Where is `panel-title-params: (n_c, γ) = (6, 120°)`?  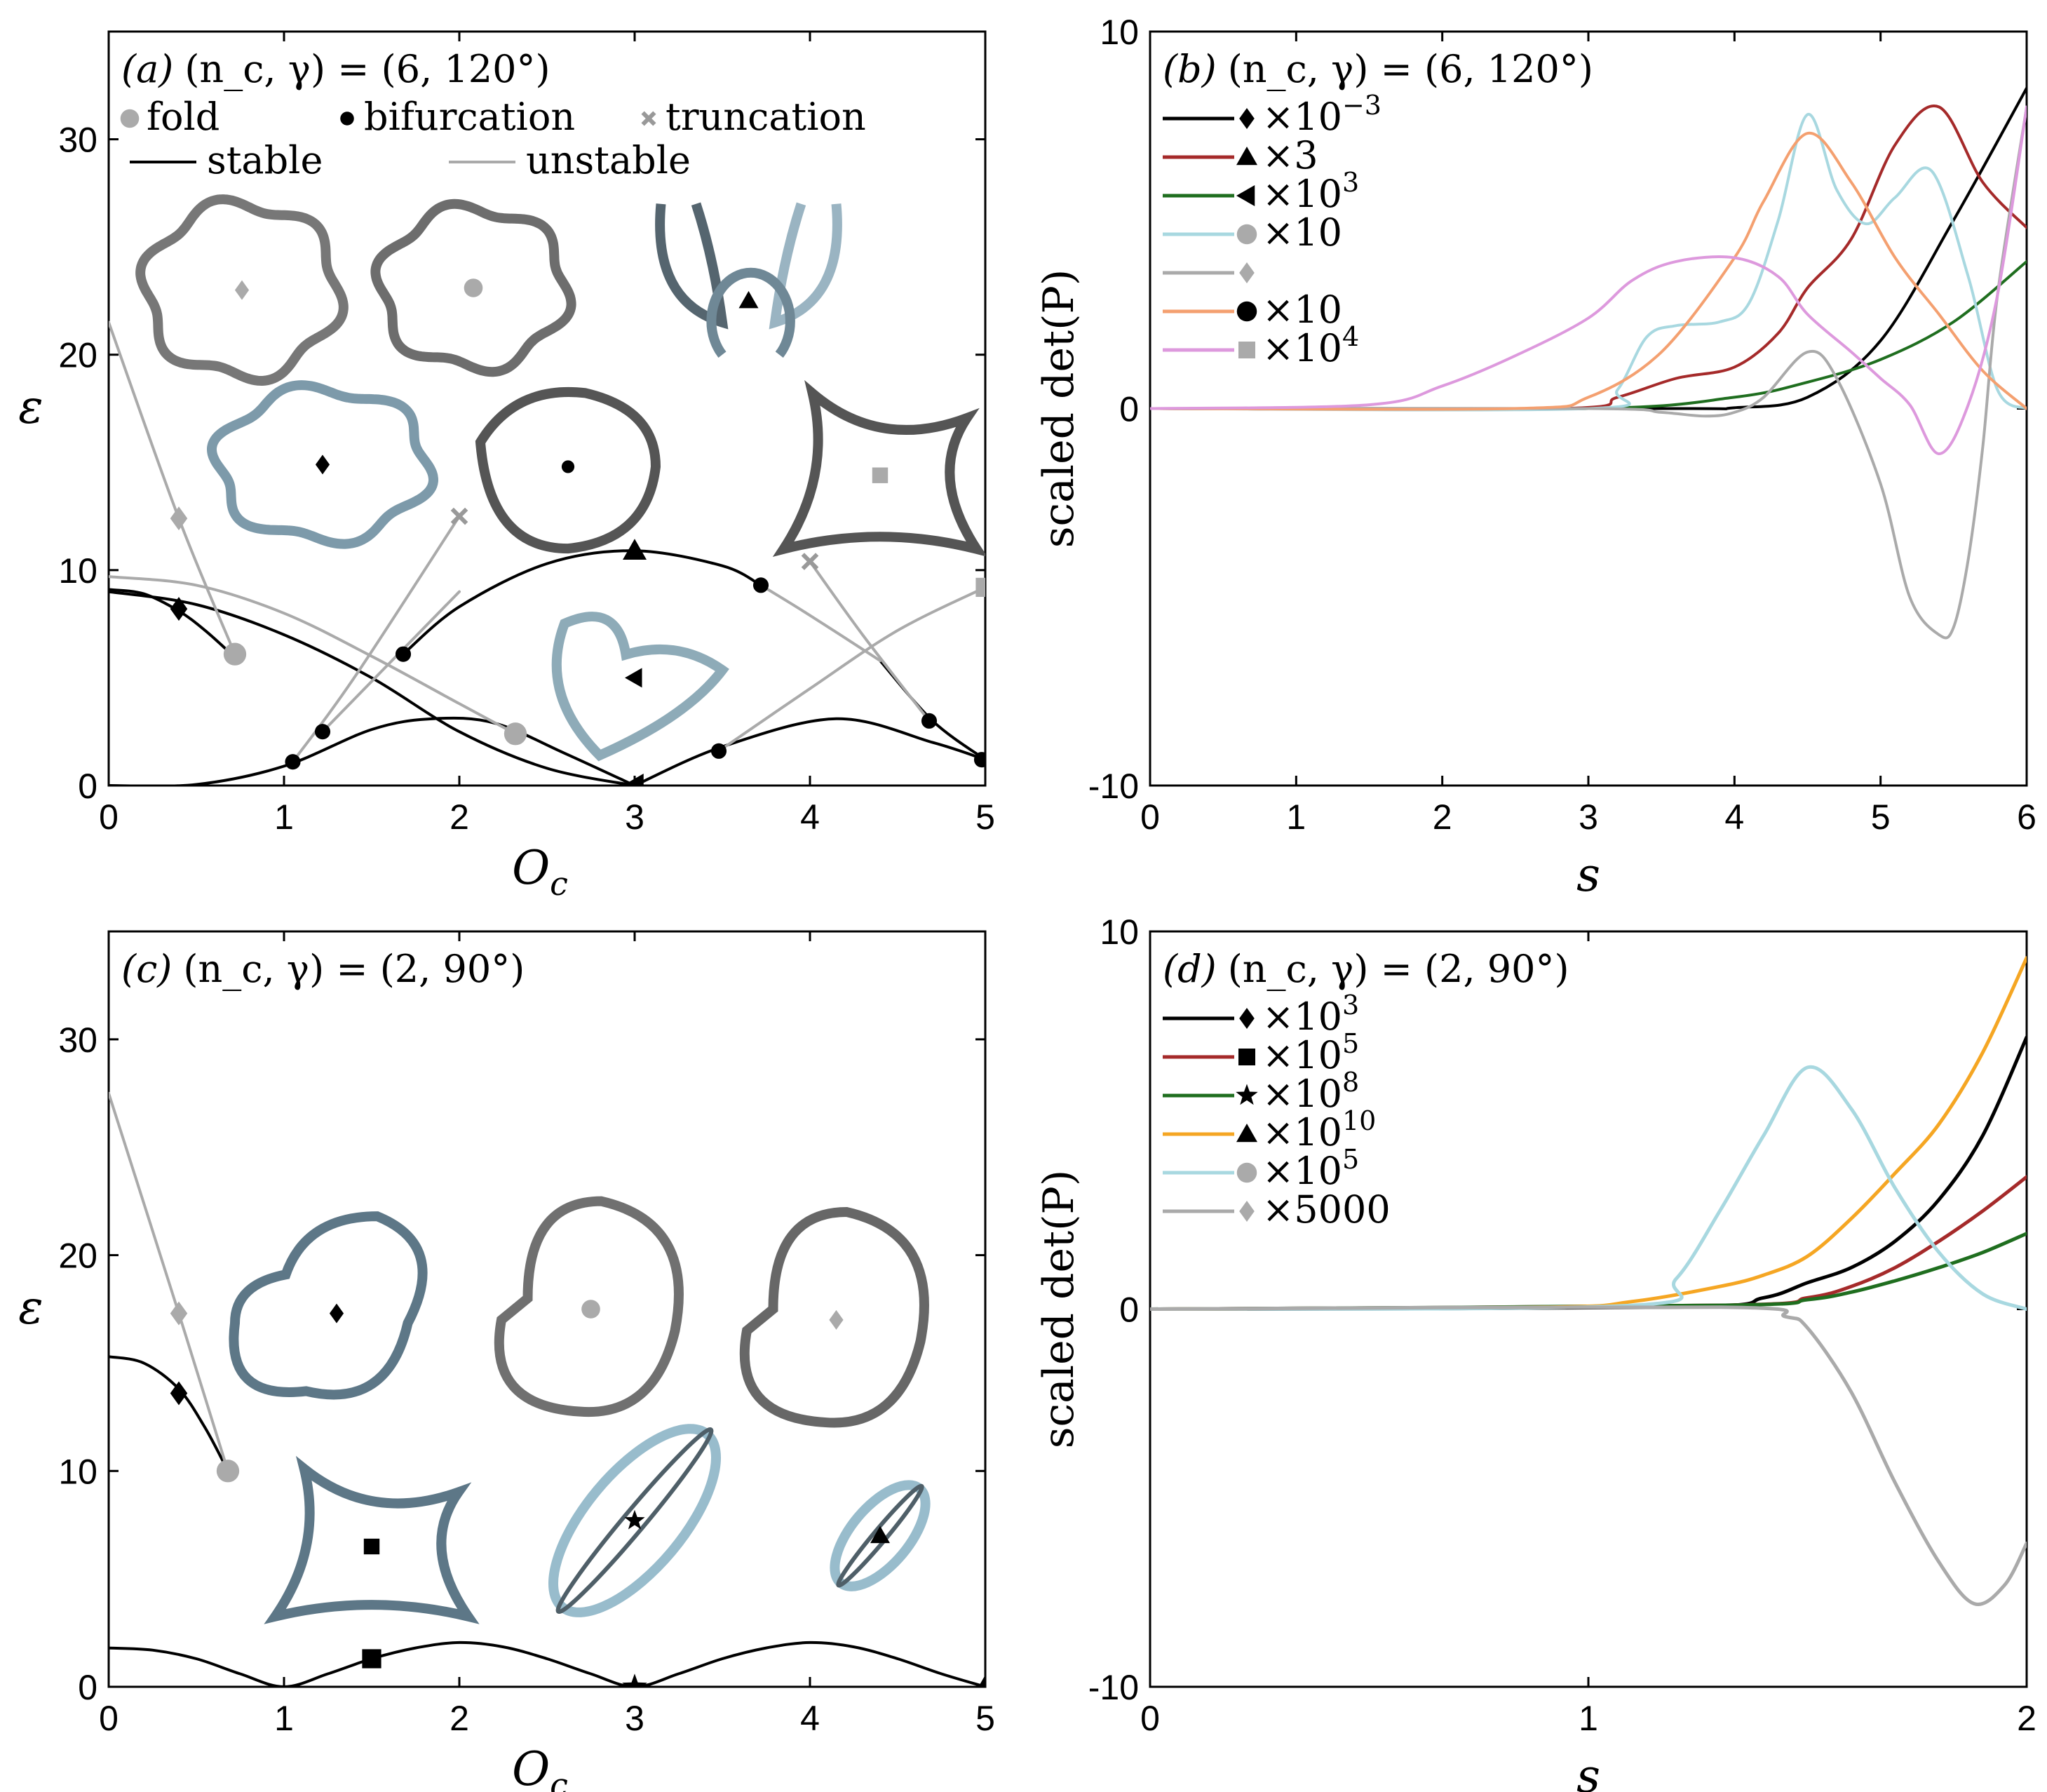
panel-title-params: (n_c, γ) = (6, 120°) is located at coordinates (1410, 69).